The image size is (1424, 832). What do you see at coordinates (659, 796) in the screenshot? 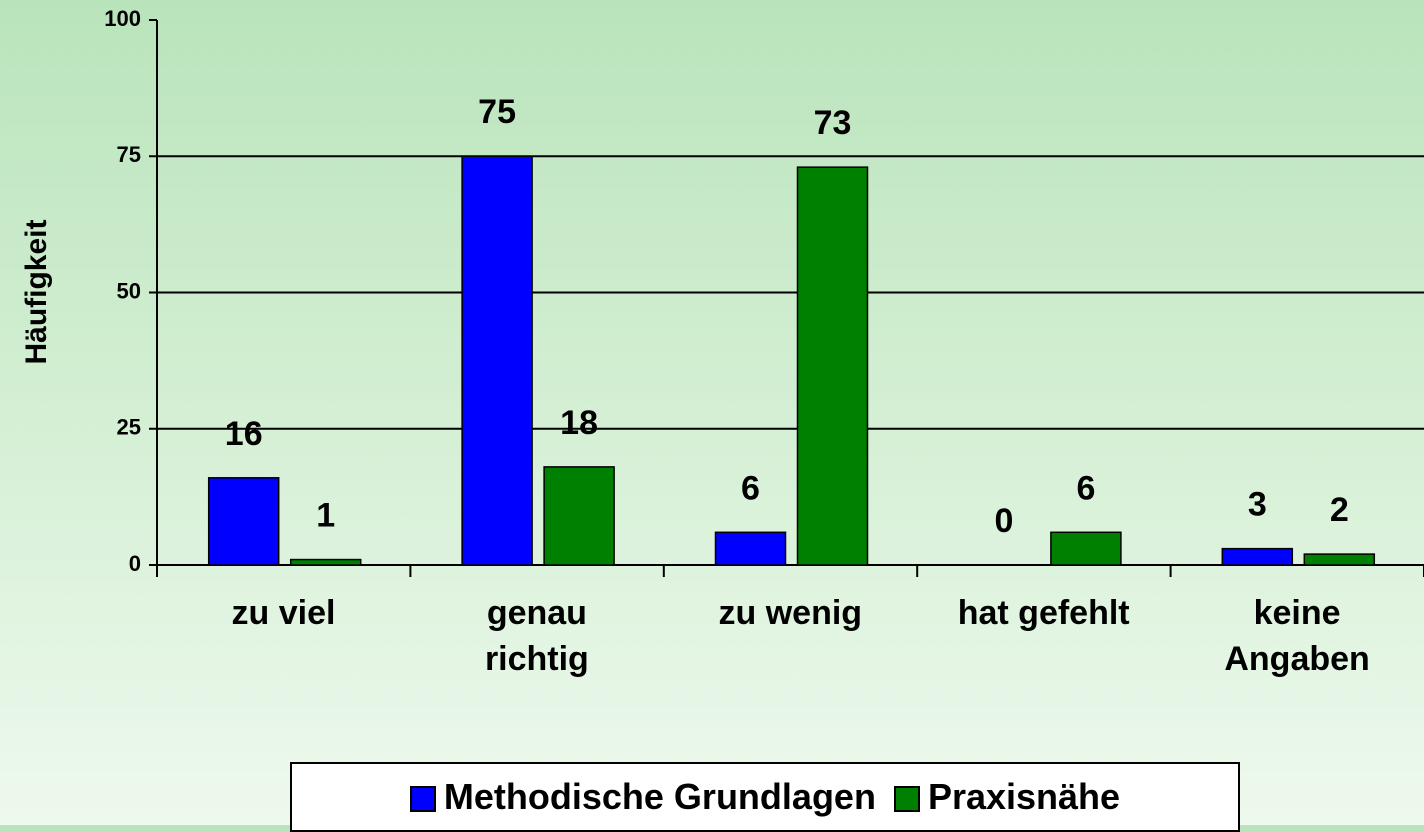
I see `legend-label: Methodische Grundlagen` at bounding box center [659, 796].